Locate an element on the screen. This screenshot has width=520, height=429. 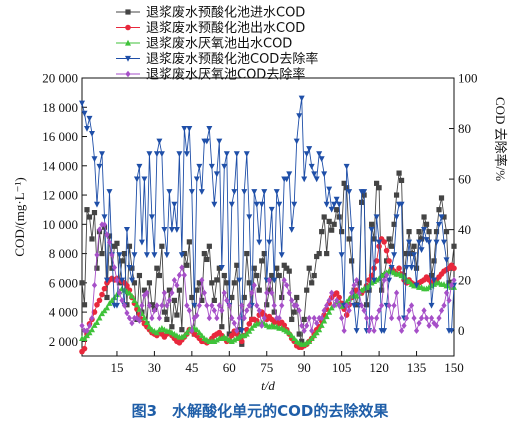
legend-swatch-marker is located at coordinates (128, 74).